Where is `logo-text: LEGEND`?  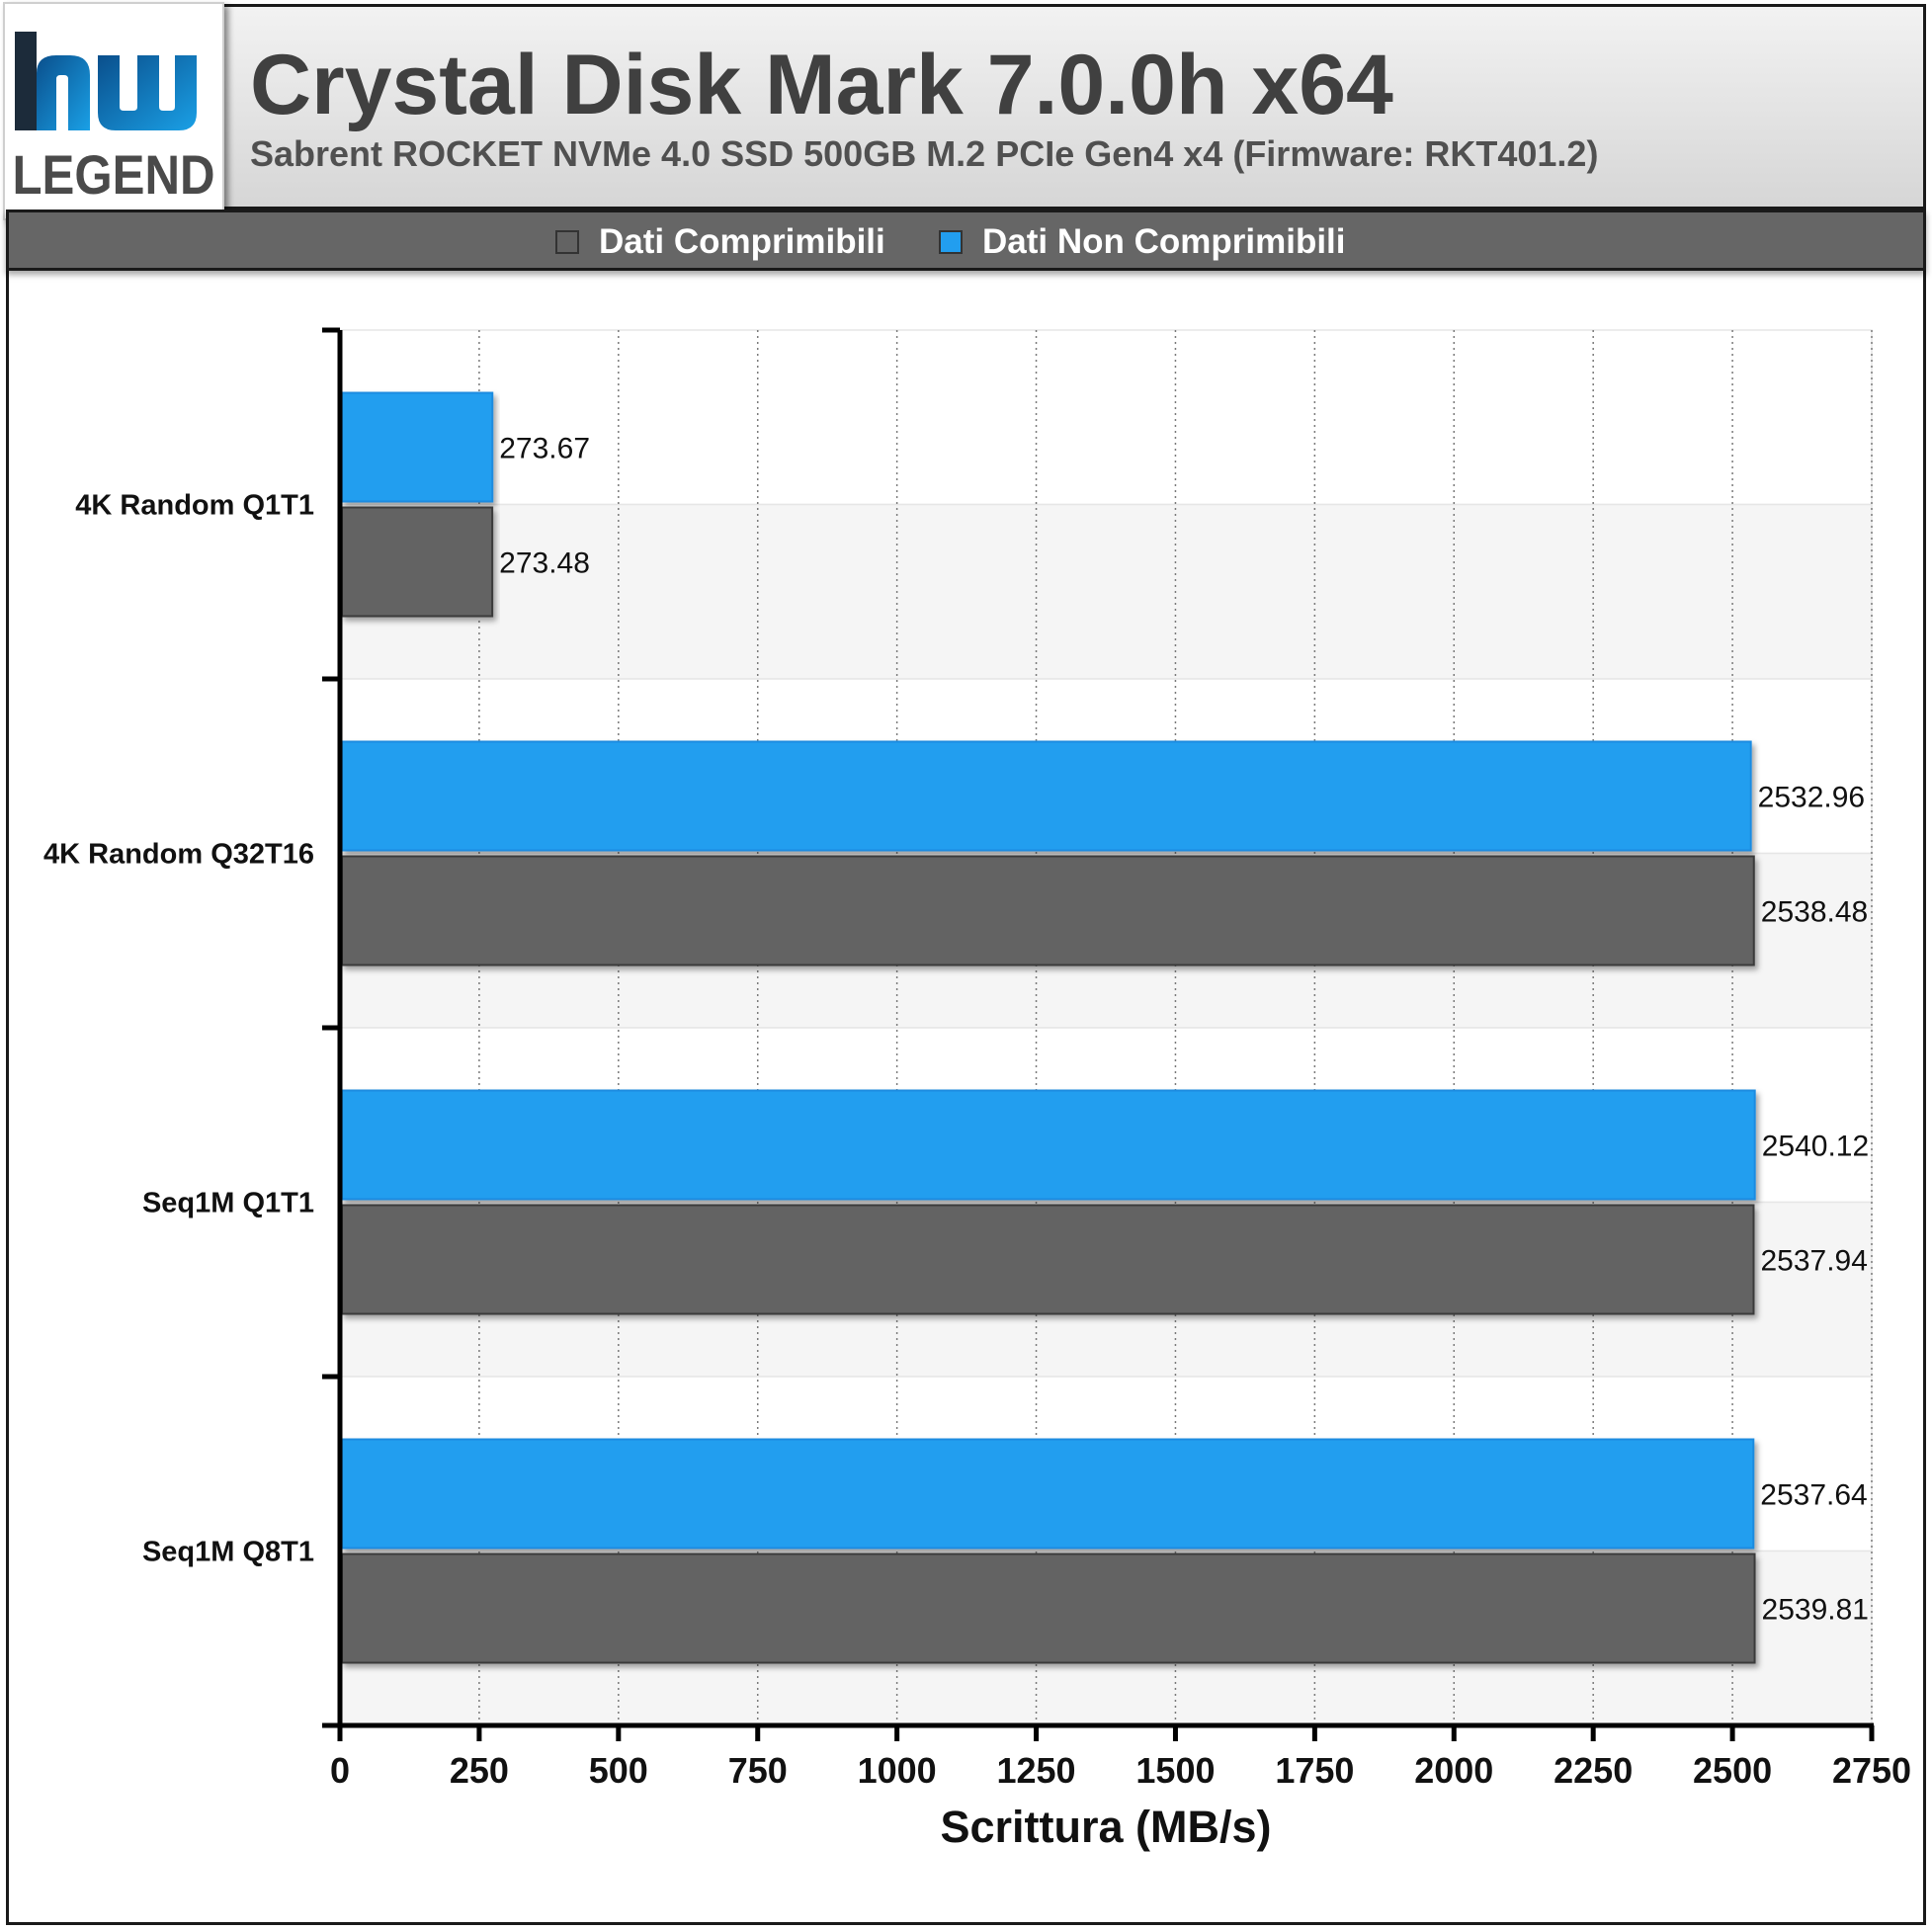 logo-text: LEGEND is located at coordinates (114, 174).